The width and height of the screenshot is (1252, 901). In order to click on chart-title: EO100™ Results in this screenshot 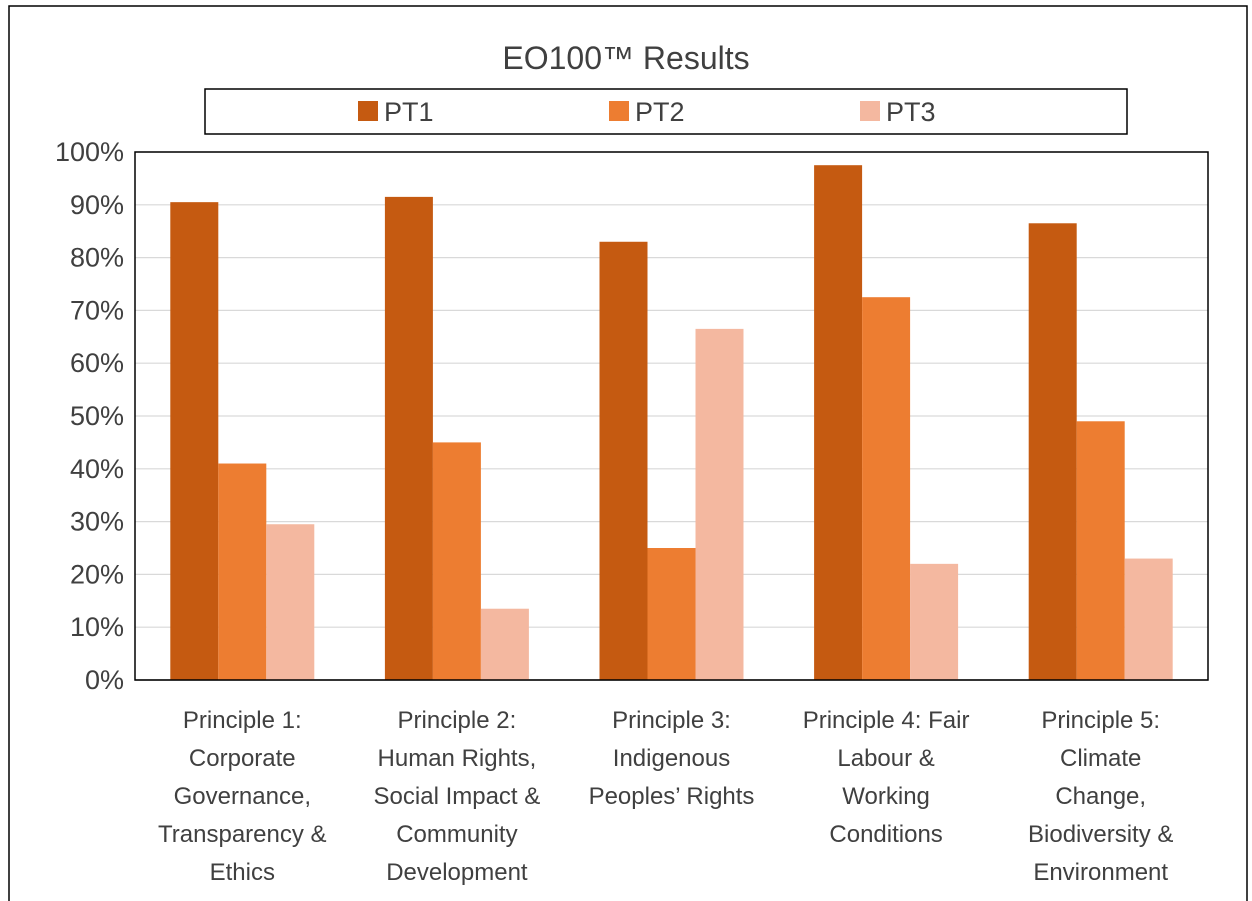, I will do `click(625, 58)`.